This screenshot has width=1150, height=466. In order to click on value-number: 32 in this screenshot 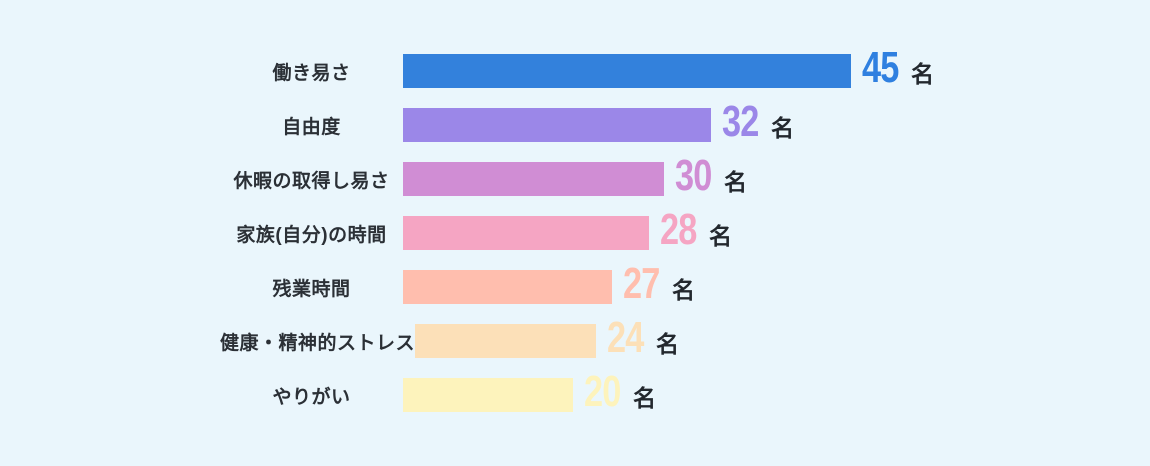, I will do `click(740, 121)`.